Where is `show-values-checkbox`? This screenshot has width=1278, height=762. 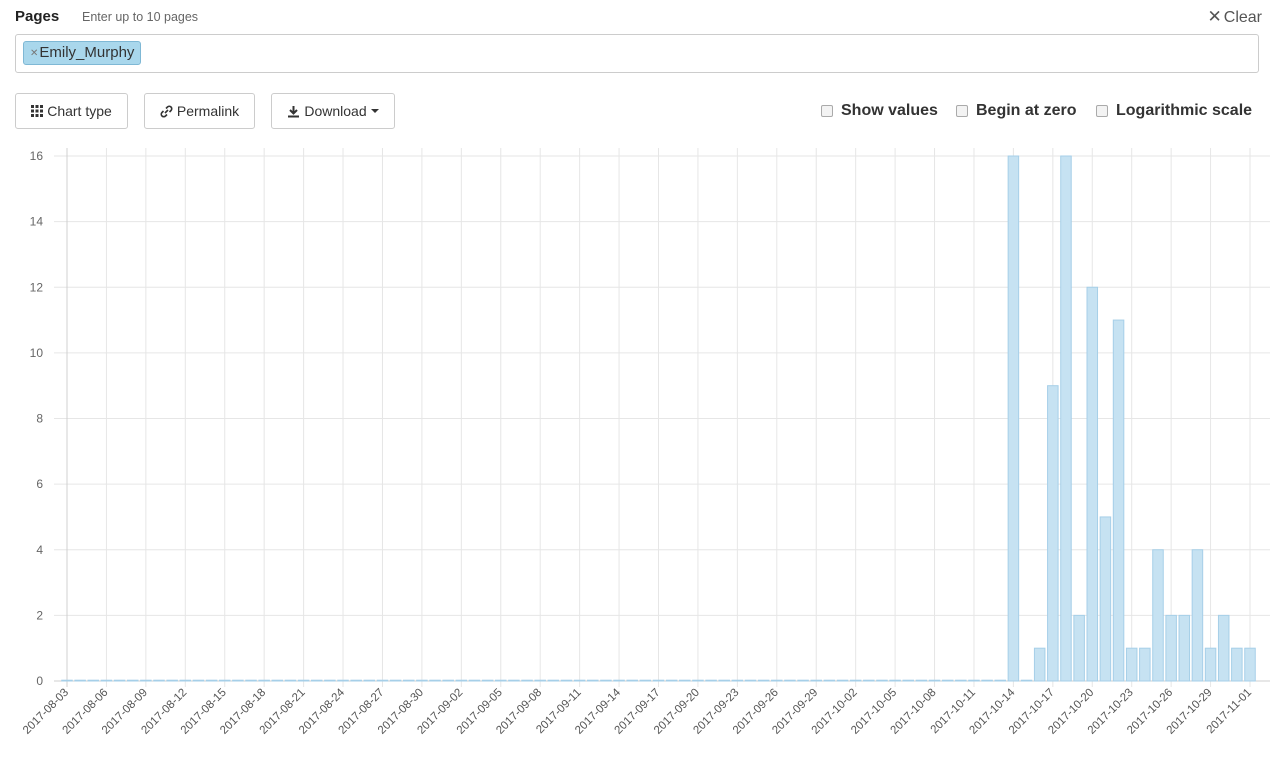
show-values-checkbox is located at coordinates (827, 111).